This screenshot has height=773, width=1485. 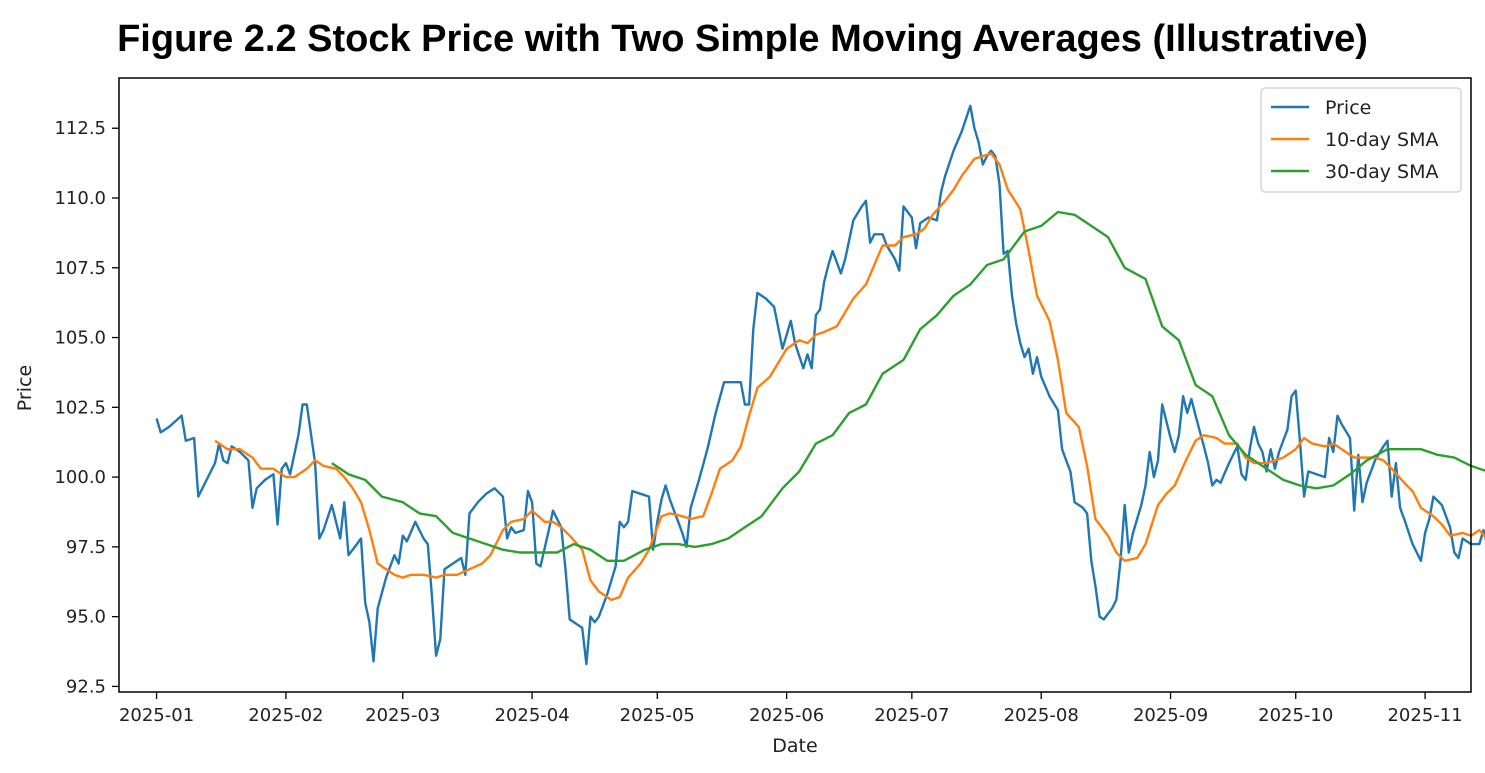 What do you see at coordinates (794, 746) in the screenshot?
I see `x-axis-title: Date` at bounding box center [794, 746].